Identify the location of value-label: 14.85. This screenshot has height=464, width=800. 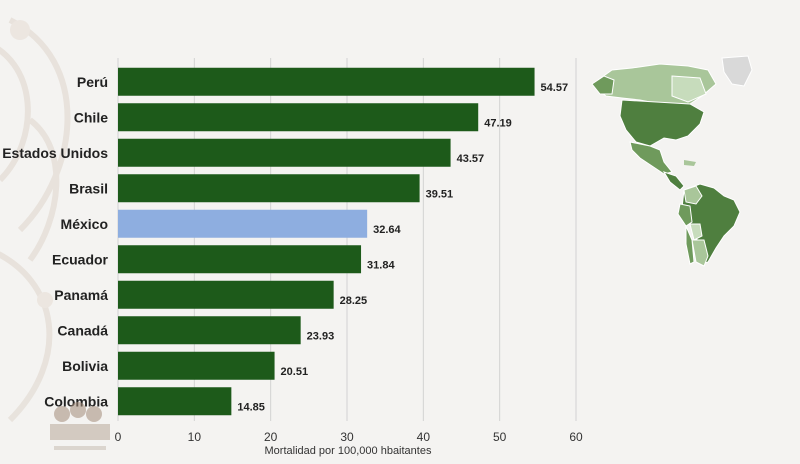
(251, 407).